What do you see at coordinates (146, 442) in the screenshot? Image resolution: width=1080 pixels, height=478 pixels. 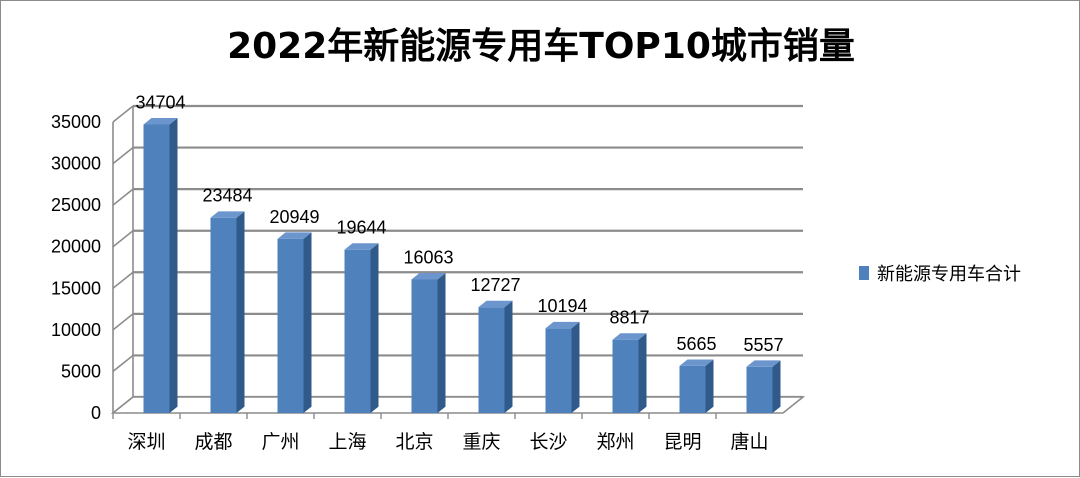 I see `x-tick-label: 深圳` at bounding box center [146, 442].